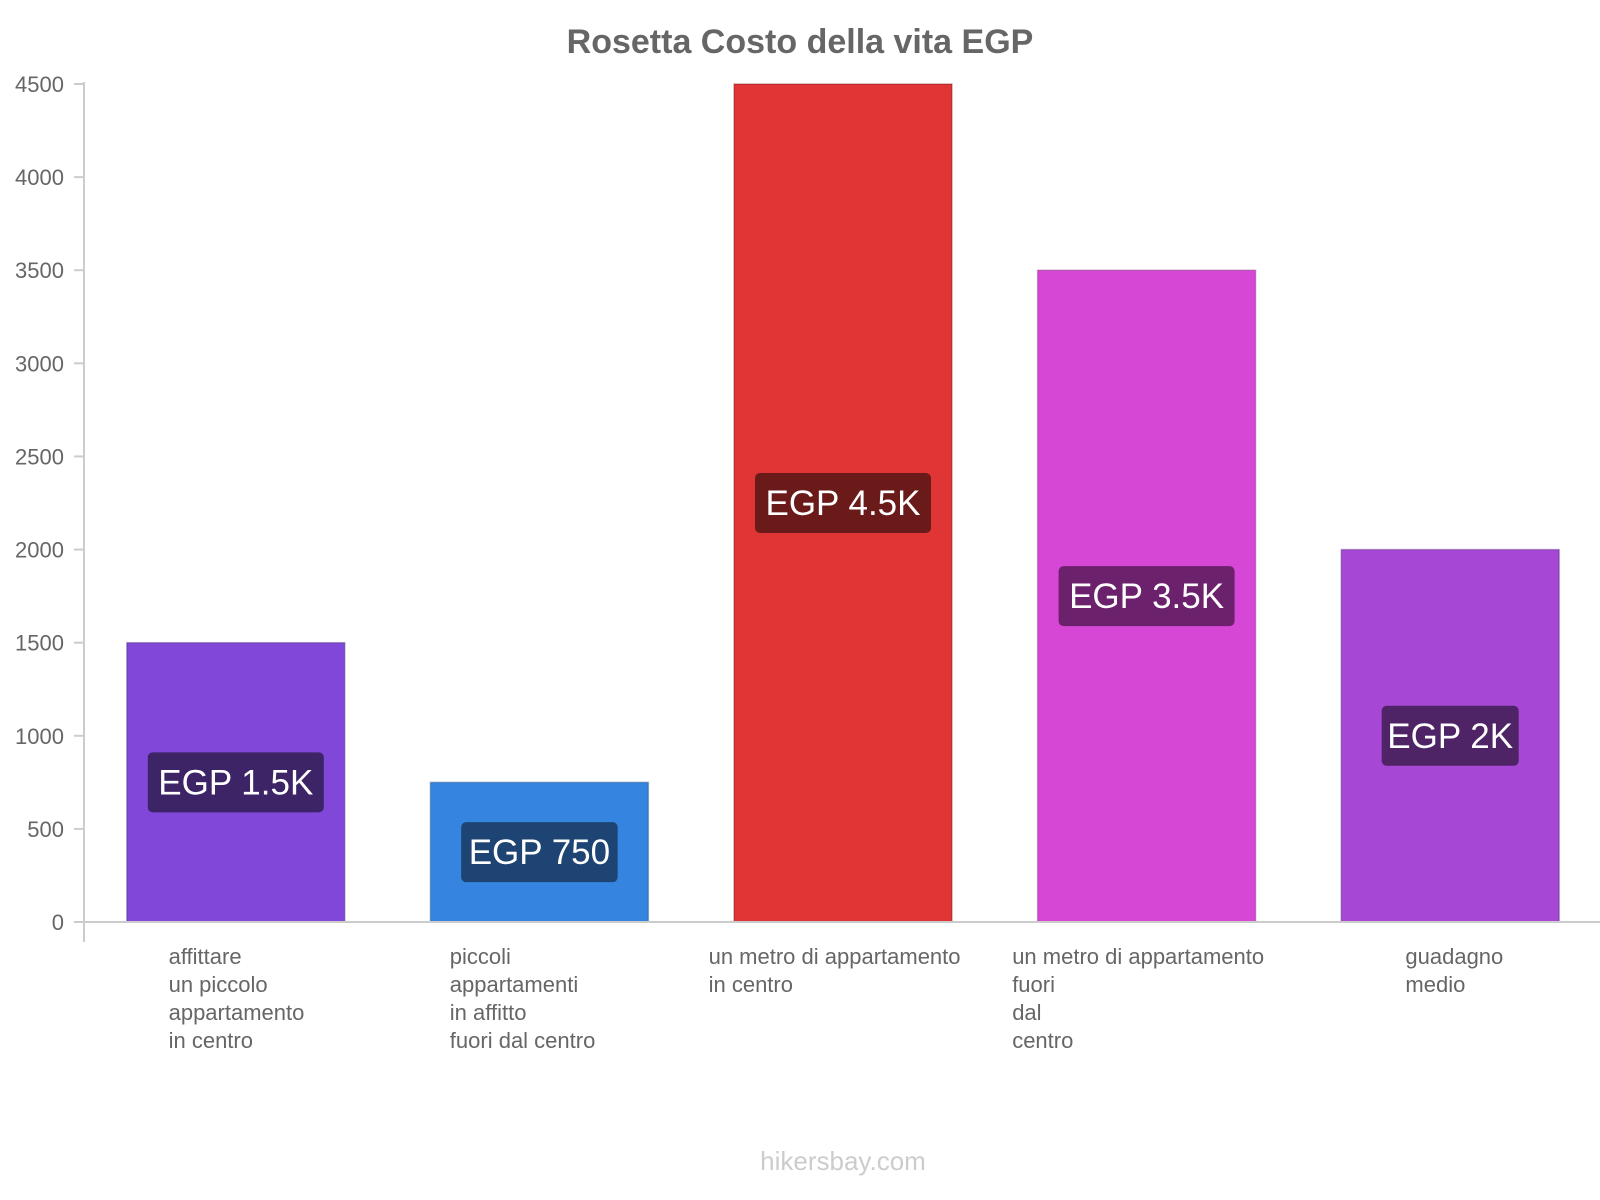  I want to click on category-label: affittare un piccolo appartamento in centro, so click(237, 998).